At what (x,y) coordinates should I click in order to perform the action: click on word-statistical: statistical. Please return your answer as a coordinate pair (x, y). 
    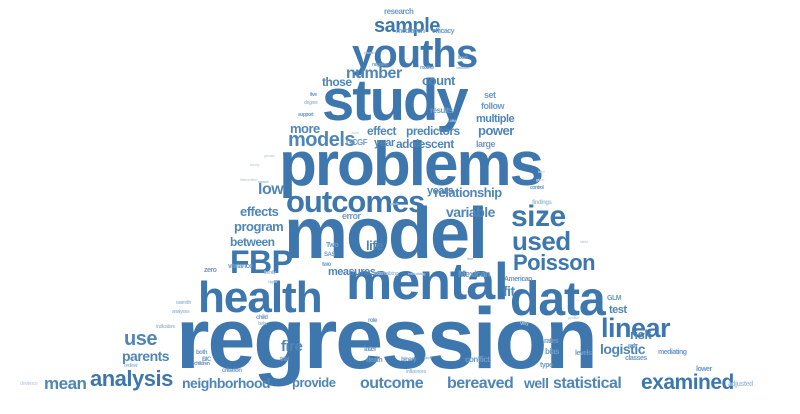
    Looking at the image, I should click on (587, 383).